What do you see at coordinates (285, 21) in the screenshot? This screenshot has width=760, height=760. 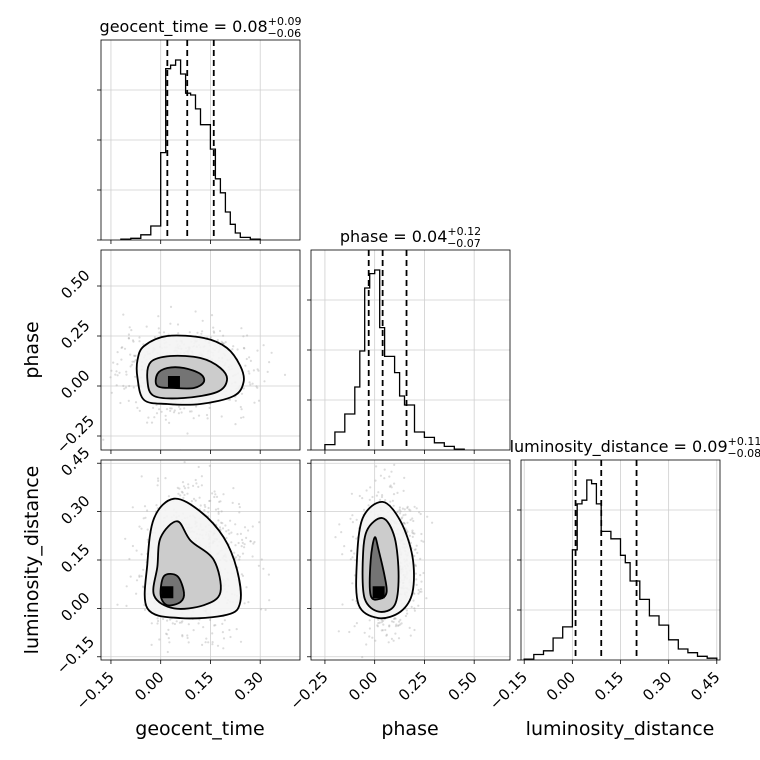 I see `title-plus: +0.09` at bounding box center [285, 21].